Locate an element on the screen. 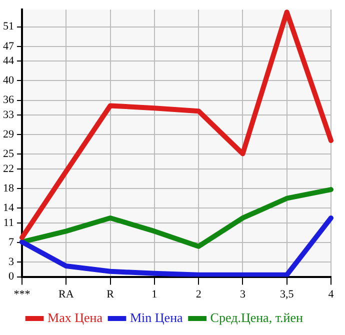 This screenshot has width=345, height=335. y-tick-label: 29 is located at coordinates (8, 134).